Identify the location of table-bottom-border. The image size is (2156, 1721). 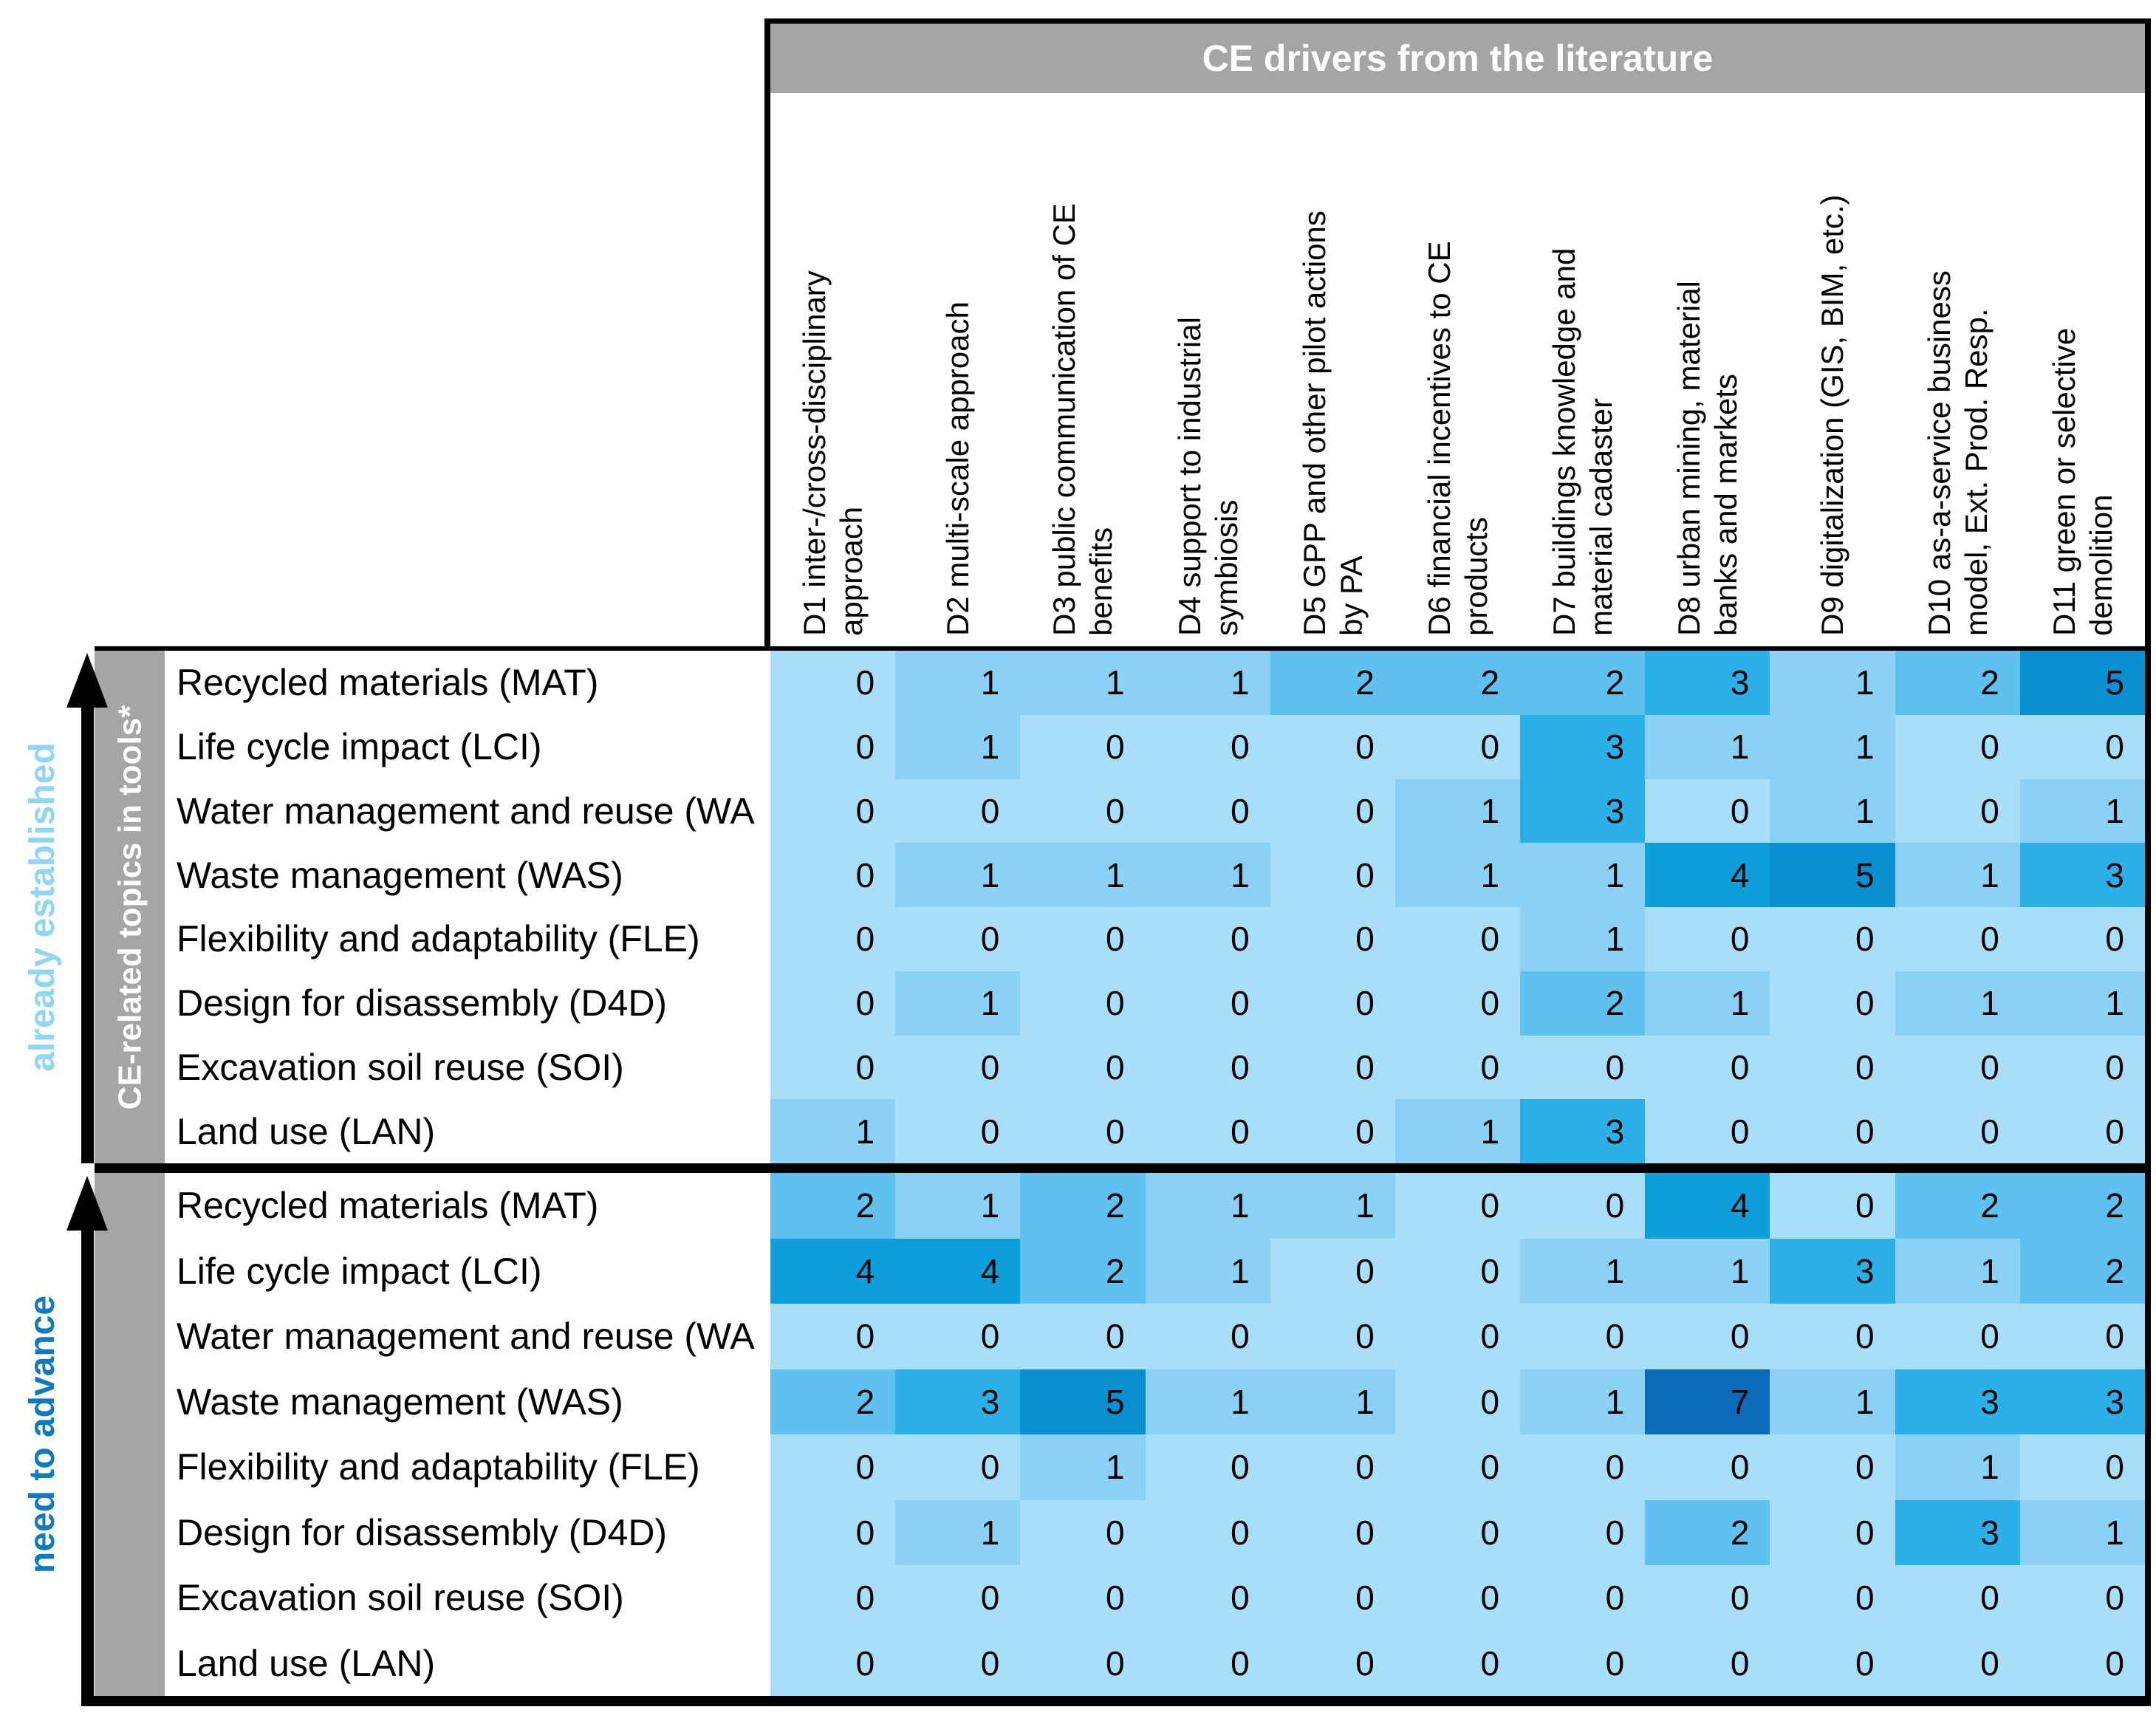
(1116, 1701).